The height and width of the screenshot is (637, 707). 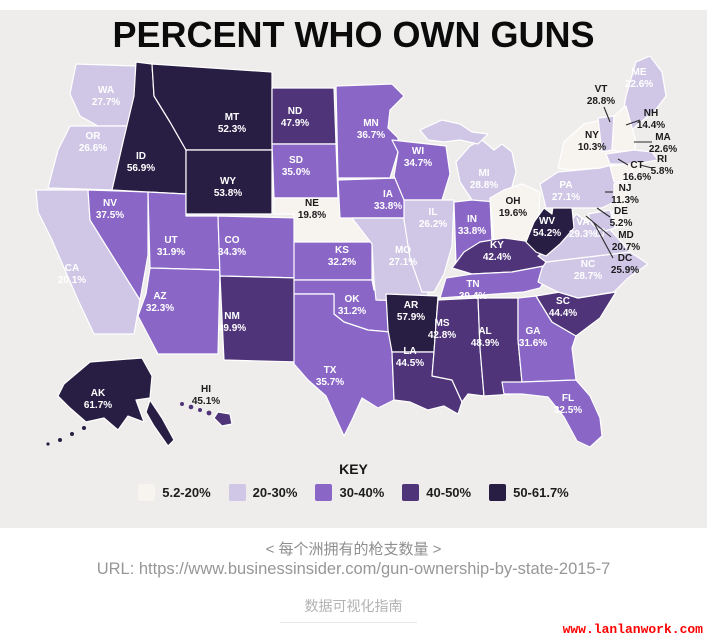 I want to click on legend-label-3: 30-40%, so click(x=362, y=492).